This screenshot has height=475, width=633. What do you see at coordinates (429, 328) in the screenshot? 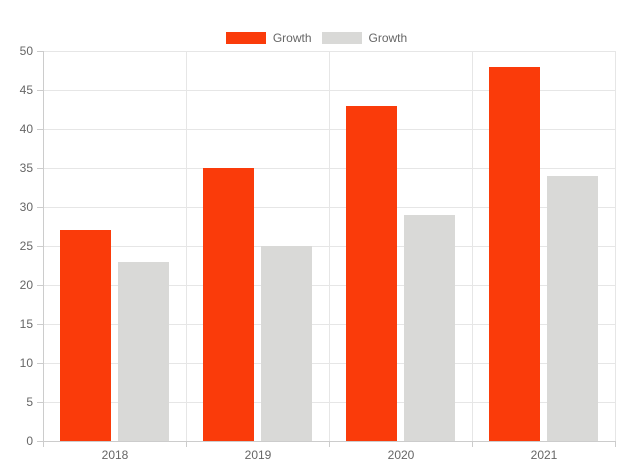
I see `bar-series2-2020` at bounding box center [429, 328].